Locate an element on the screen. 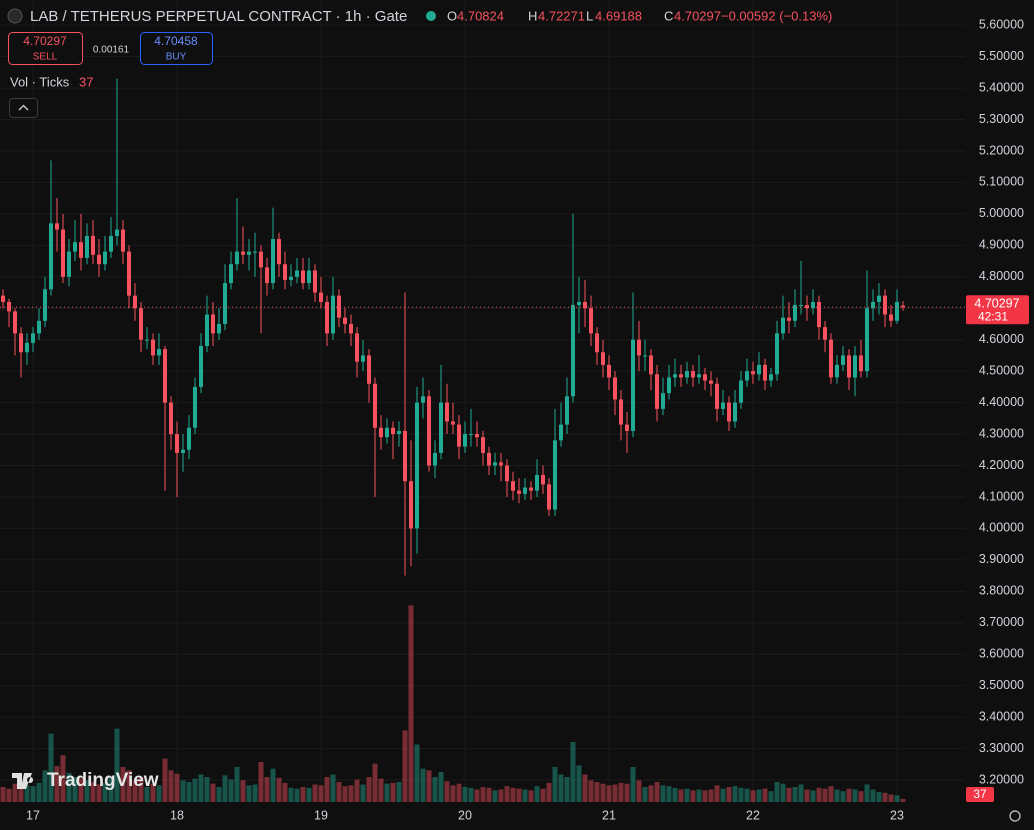 The width and height of the screenshot is (1034, 830). y-tick-label: 3.50000 is located at coordinates (1001, 685).